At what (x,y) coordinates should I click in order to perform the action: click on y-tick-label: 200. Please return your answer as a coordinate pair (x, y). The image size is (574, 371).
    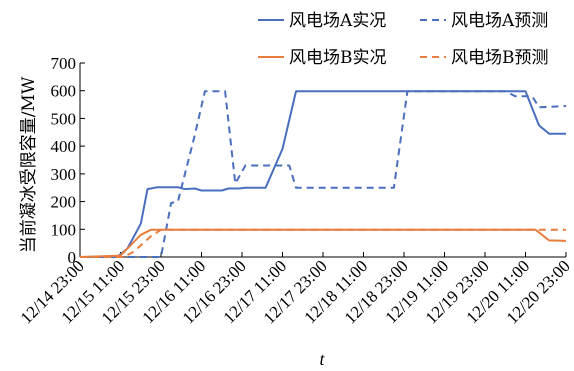
    Looking at the image, I should click on (64, 202).